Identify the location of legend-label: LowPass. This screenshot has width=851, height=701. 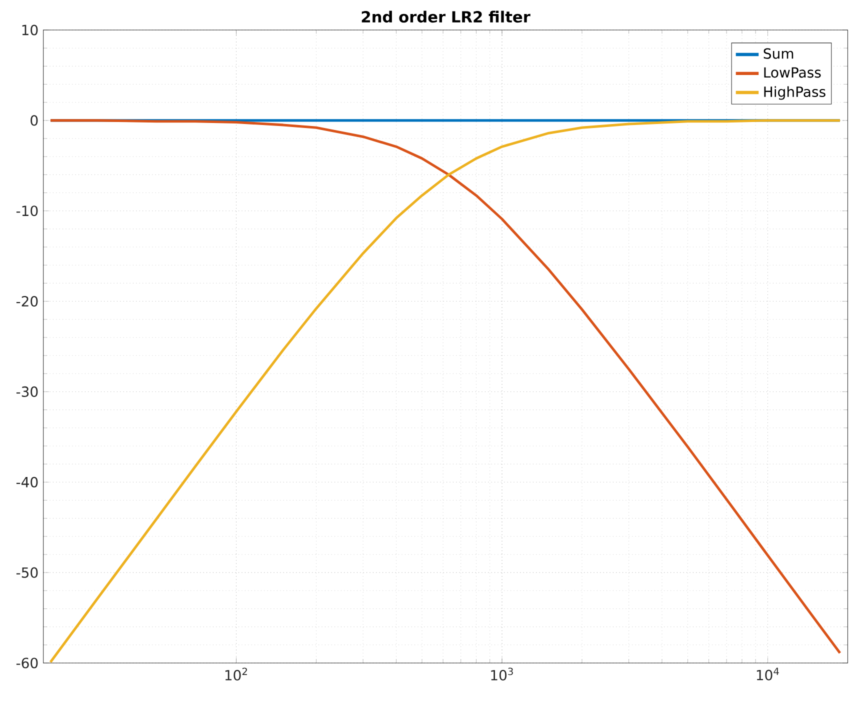
(792, 72).